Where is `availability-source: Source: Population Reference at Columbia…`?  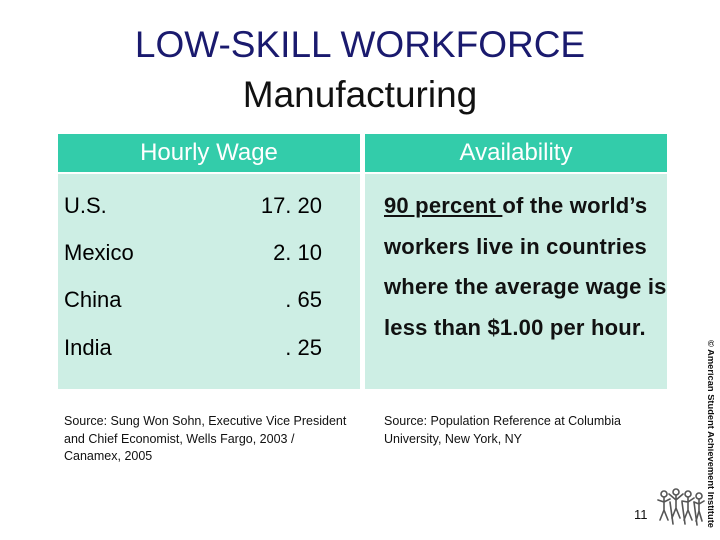 availability-source: Source: Population Reference at Columbia… is located at coordinates (502, 430).